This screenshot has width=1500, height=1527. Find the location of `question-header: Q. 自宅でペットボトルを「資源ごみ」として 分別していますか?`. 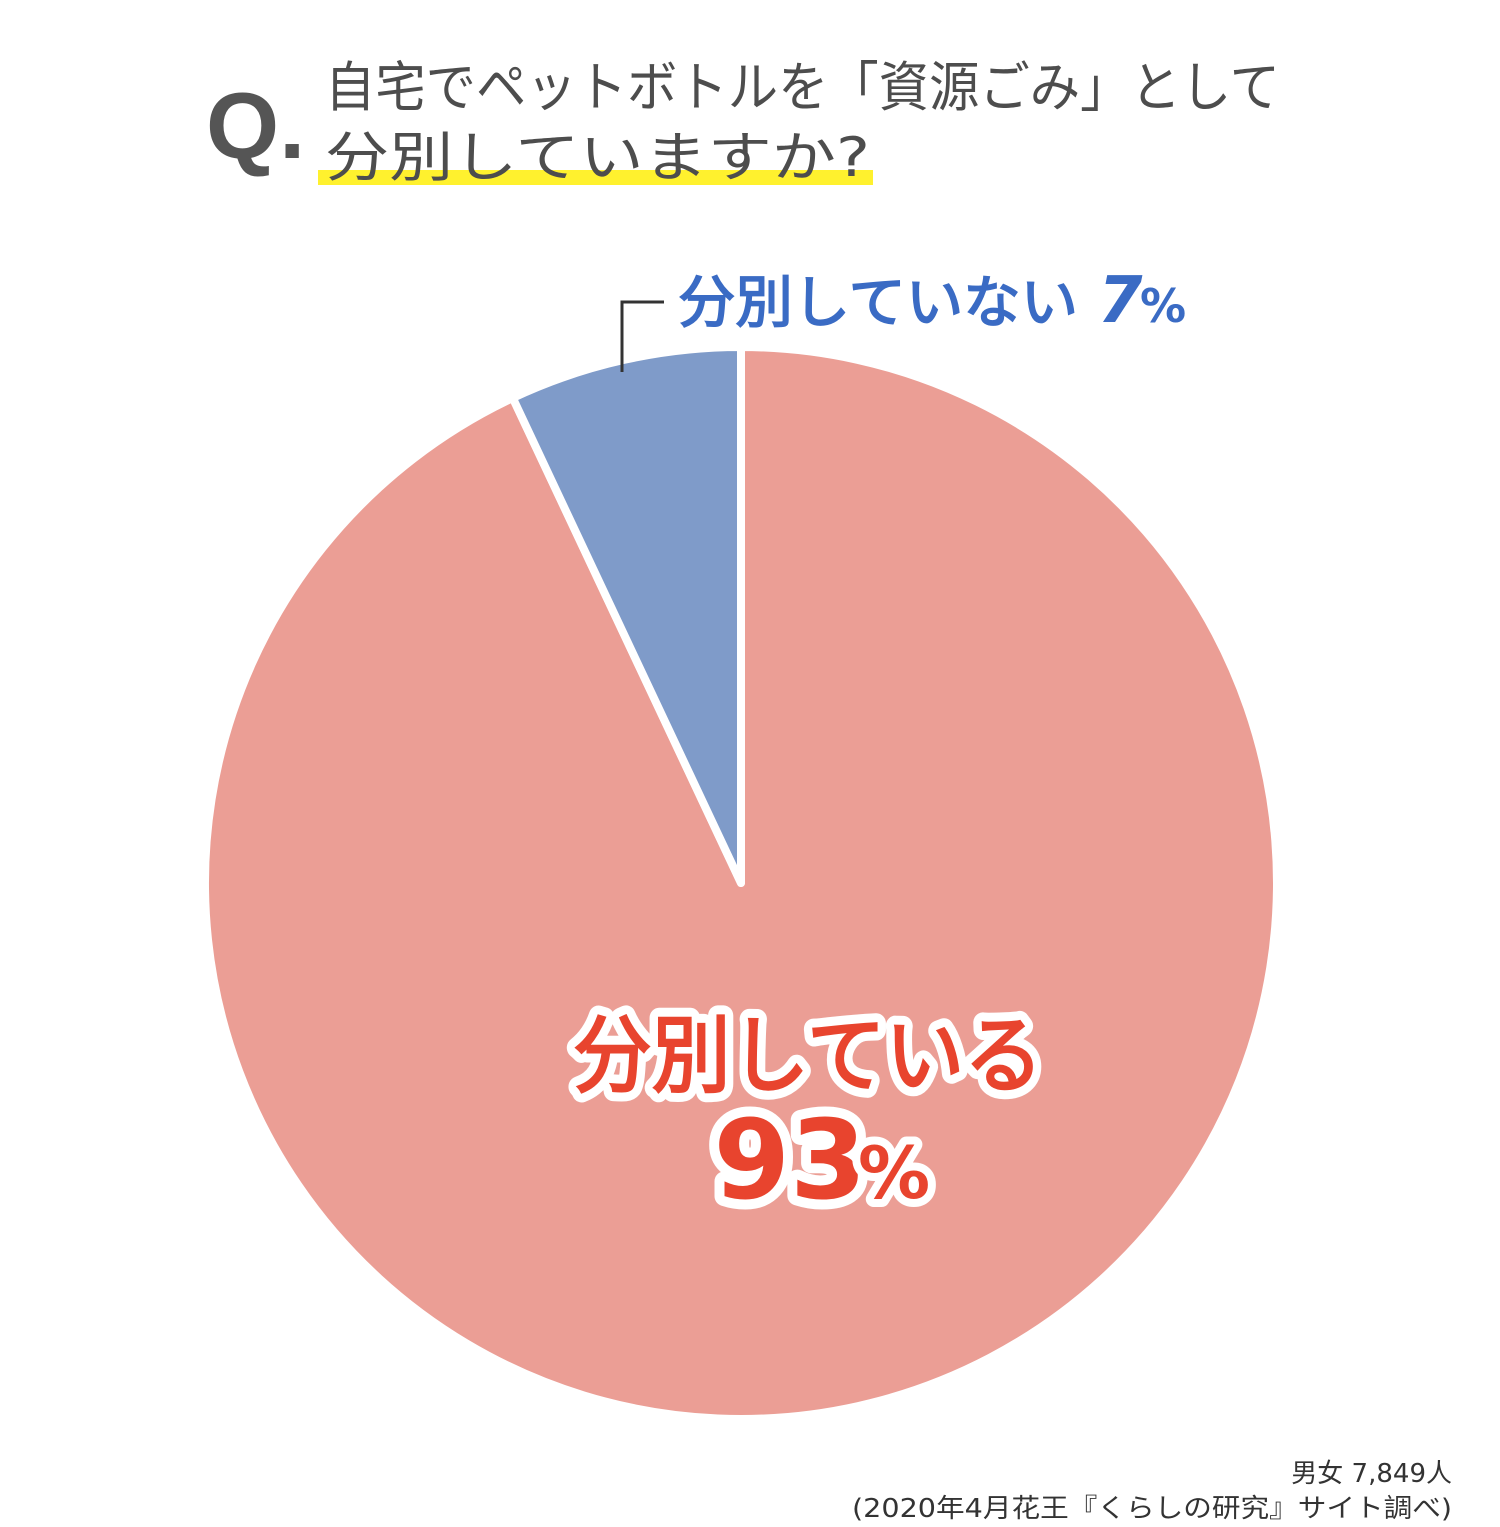

question-header: Q. 自宅でペットボトルを「資源ごみ」として 分別していますか? is located at coordinates (743, 122).